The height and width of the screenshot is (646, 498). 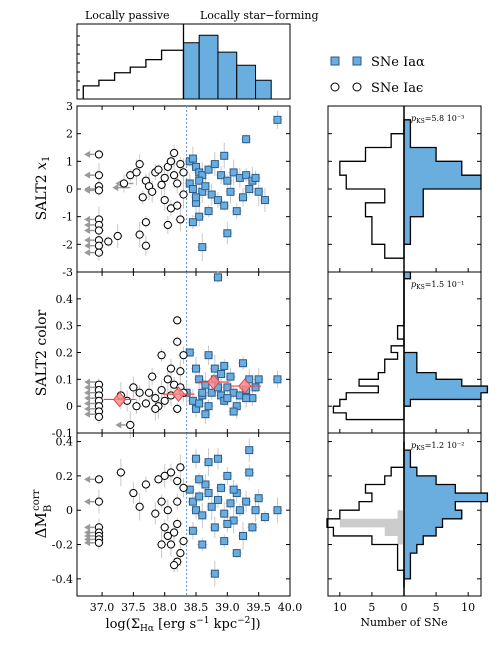 I want to click on epsilon-only-hist, so click(x=371, y=514).